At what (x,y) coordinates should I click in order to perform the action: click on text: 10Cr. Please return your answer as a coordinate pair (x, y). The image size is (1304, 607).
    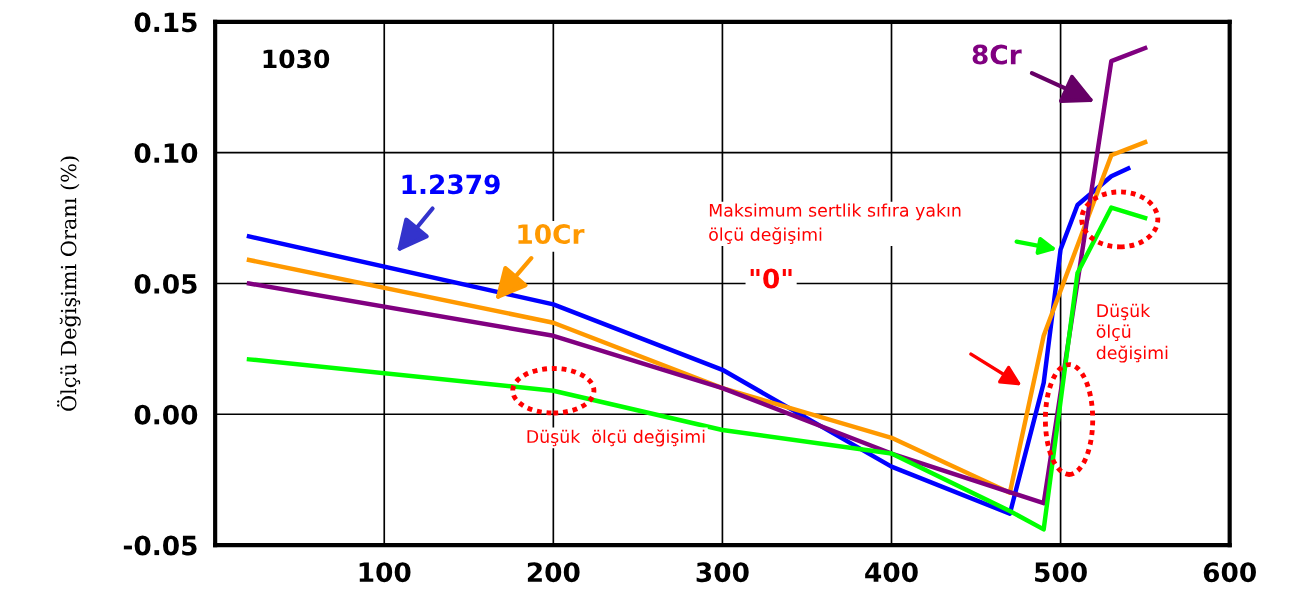
    Looking at the image, I should click on (551, 234).